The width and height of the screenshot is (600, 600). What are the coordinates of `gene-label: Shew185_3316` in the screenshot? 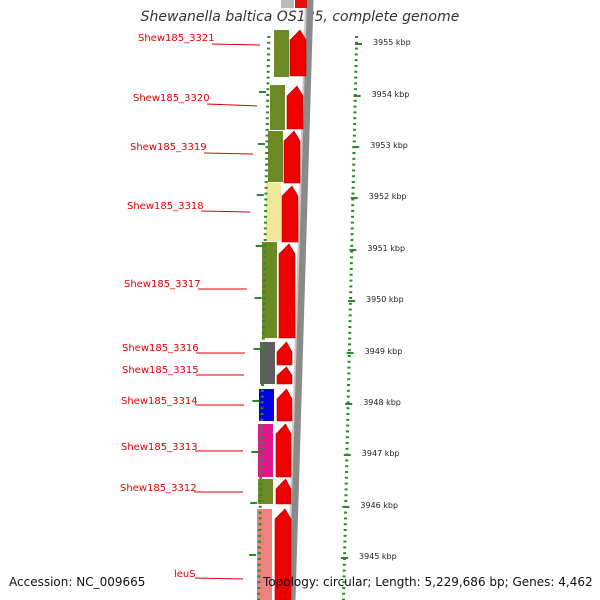 It's located at (160, 348).